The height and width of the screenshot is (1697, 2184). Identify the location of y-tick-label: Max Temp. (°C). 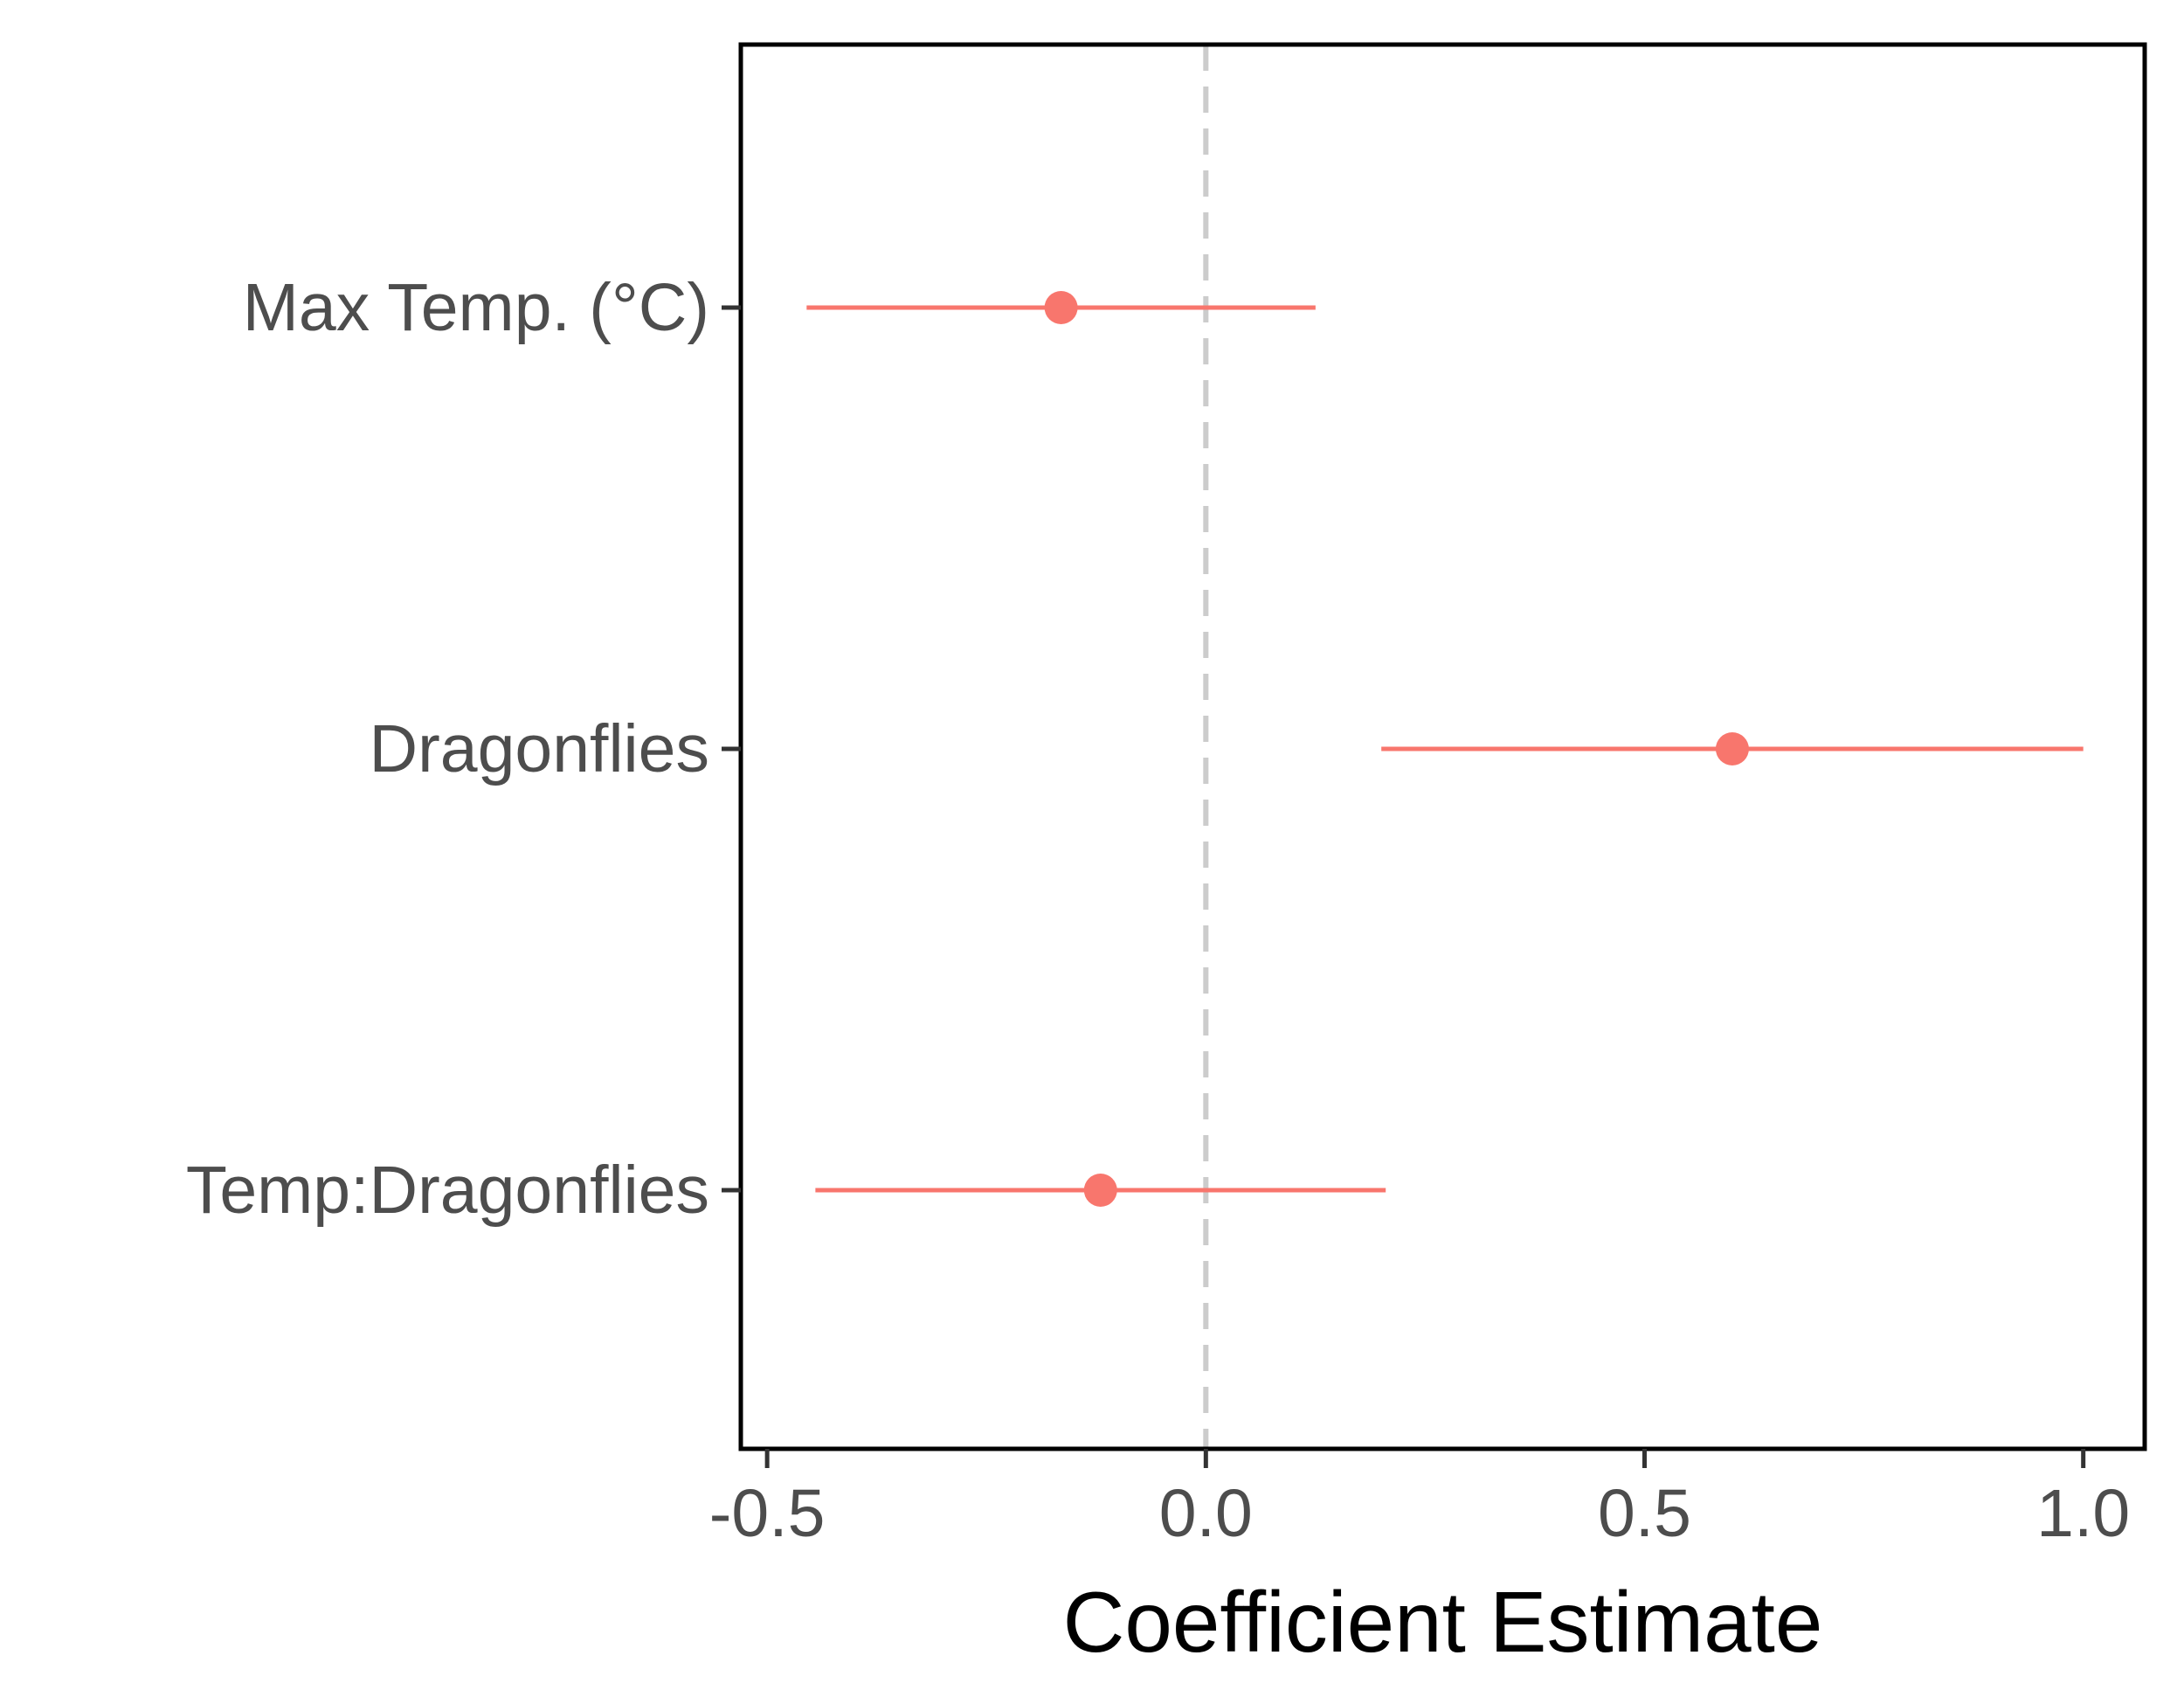
(476, 307).